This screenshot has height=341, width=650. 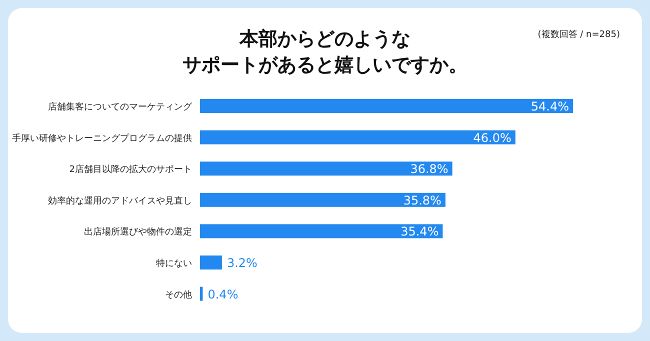 I want to click on y-tick-label: 効率的な運用のアドバイスや見直し, so click(x=120, y=200).